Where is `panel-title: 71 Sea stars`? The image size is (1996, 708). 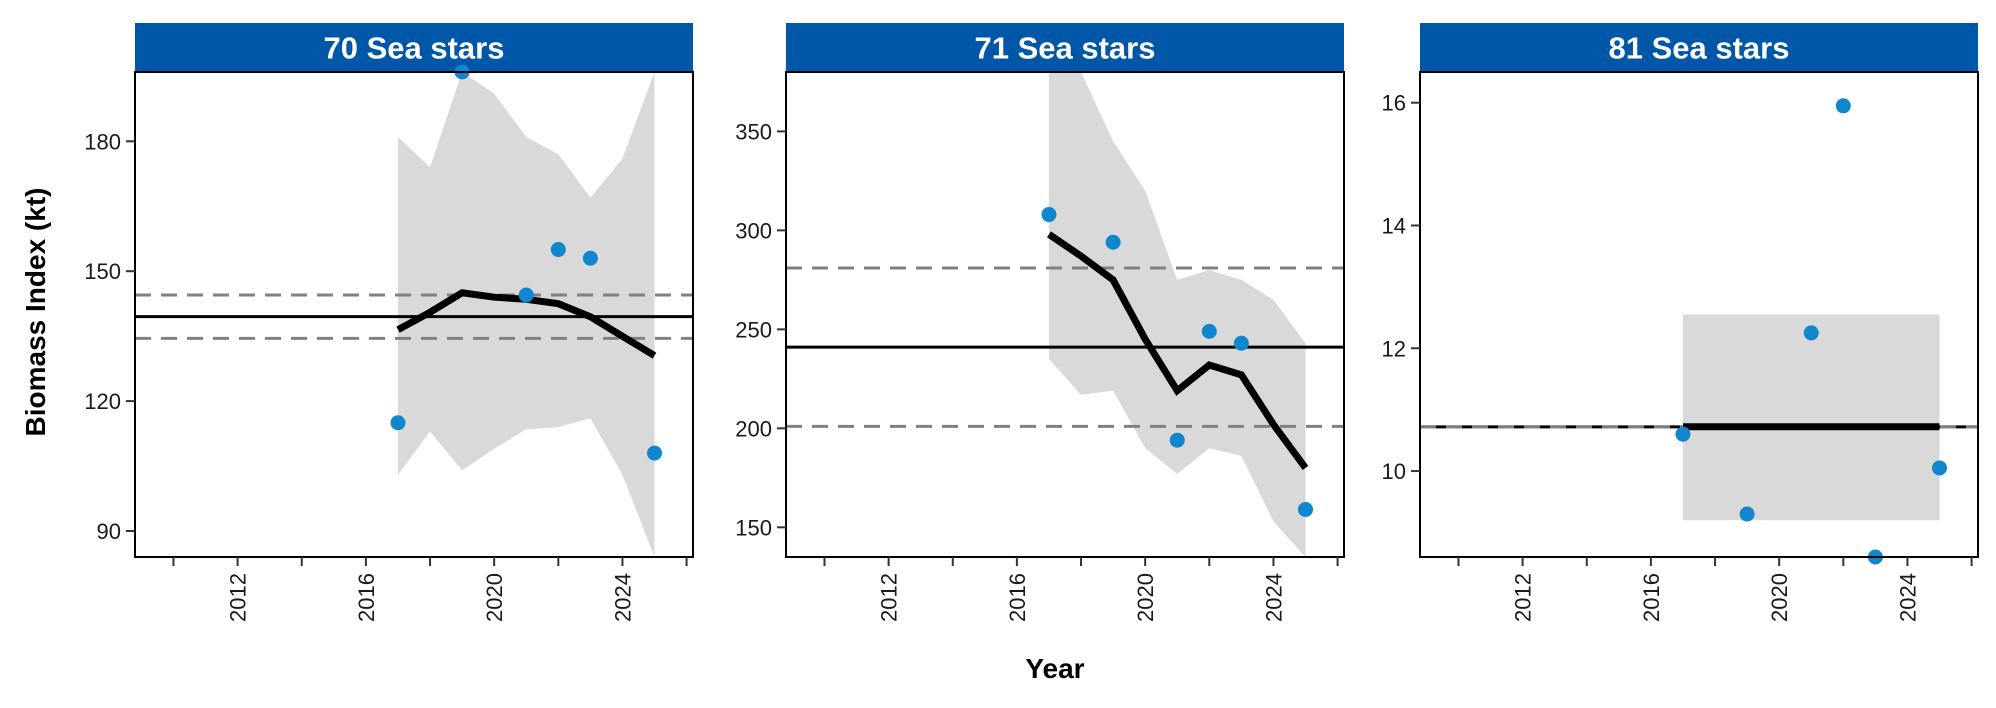 panel-title: 71 Sea stars is located at coordinates (1065, 48).